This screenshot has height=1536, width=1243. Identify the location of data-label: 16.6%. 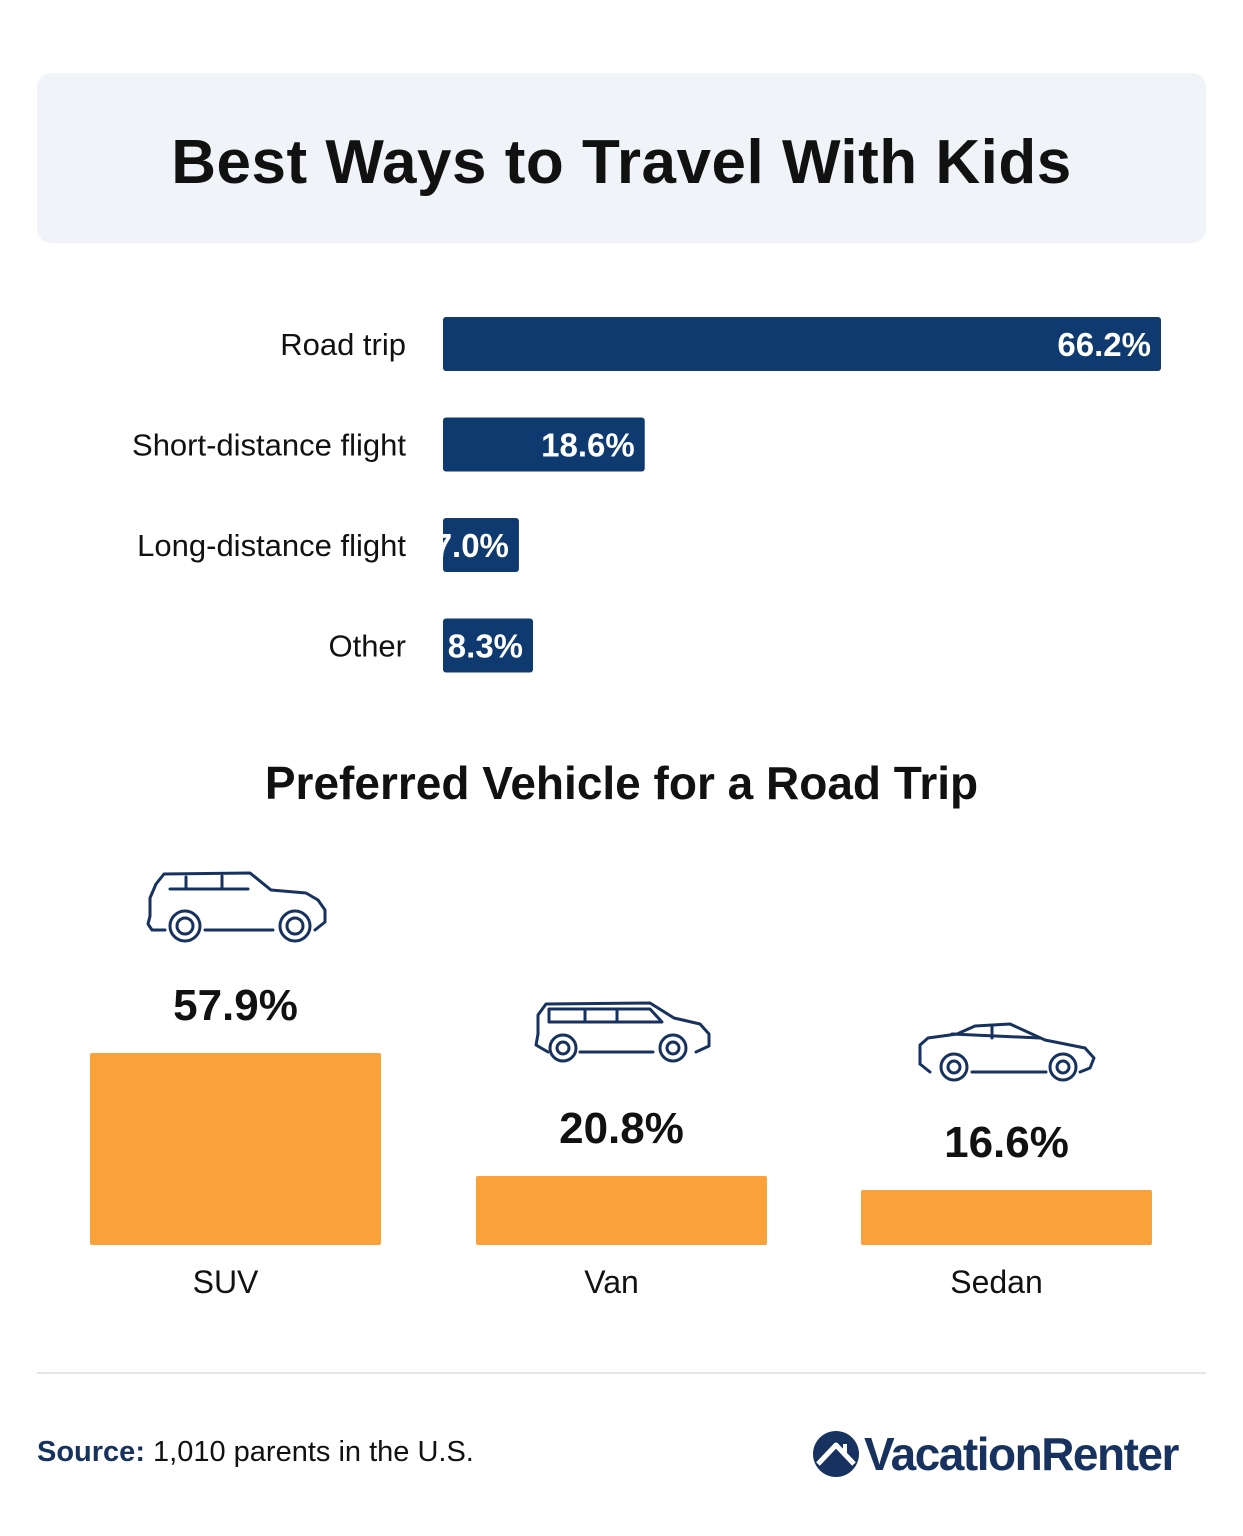
(1006, 1142).